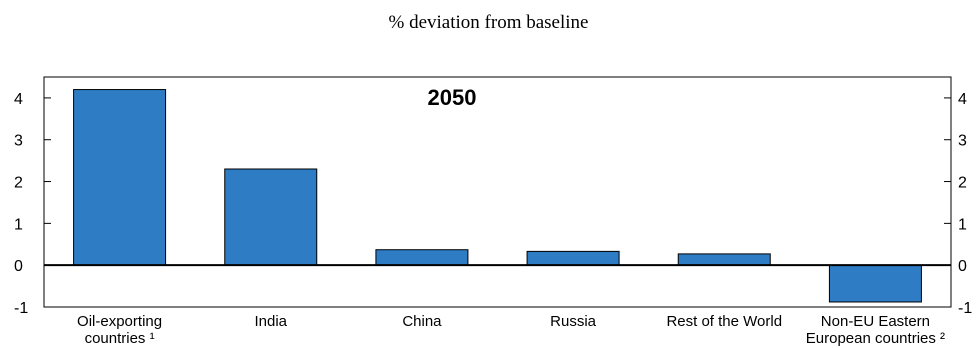  What do you see at coordinates (962, 141) in the screenshot?
I see `y-tick-label-right: 3` at bounding box center [962, 141].